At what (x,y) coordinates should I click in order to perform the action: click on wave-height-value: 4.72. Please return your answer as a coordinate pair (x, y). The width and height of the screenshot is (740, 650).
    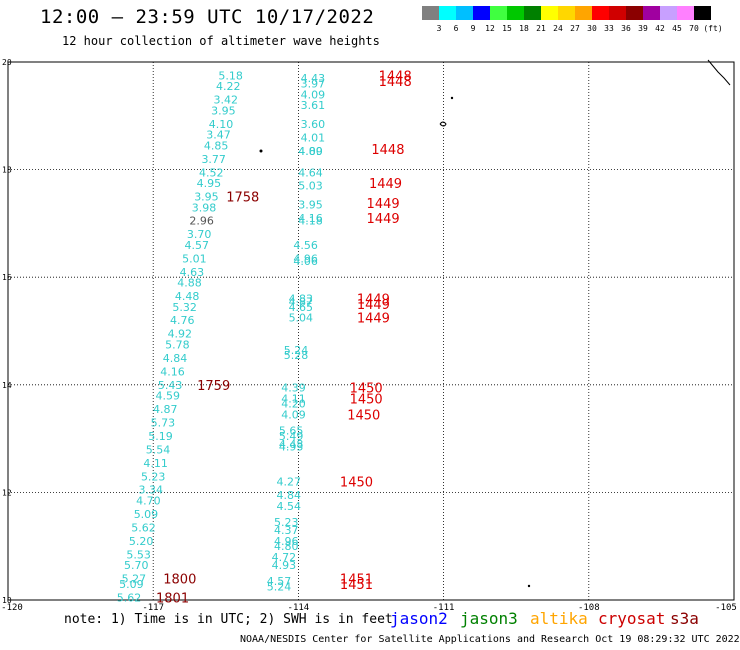
    Looking at the image, I should click on (284, 557).